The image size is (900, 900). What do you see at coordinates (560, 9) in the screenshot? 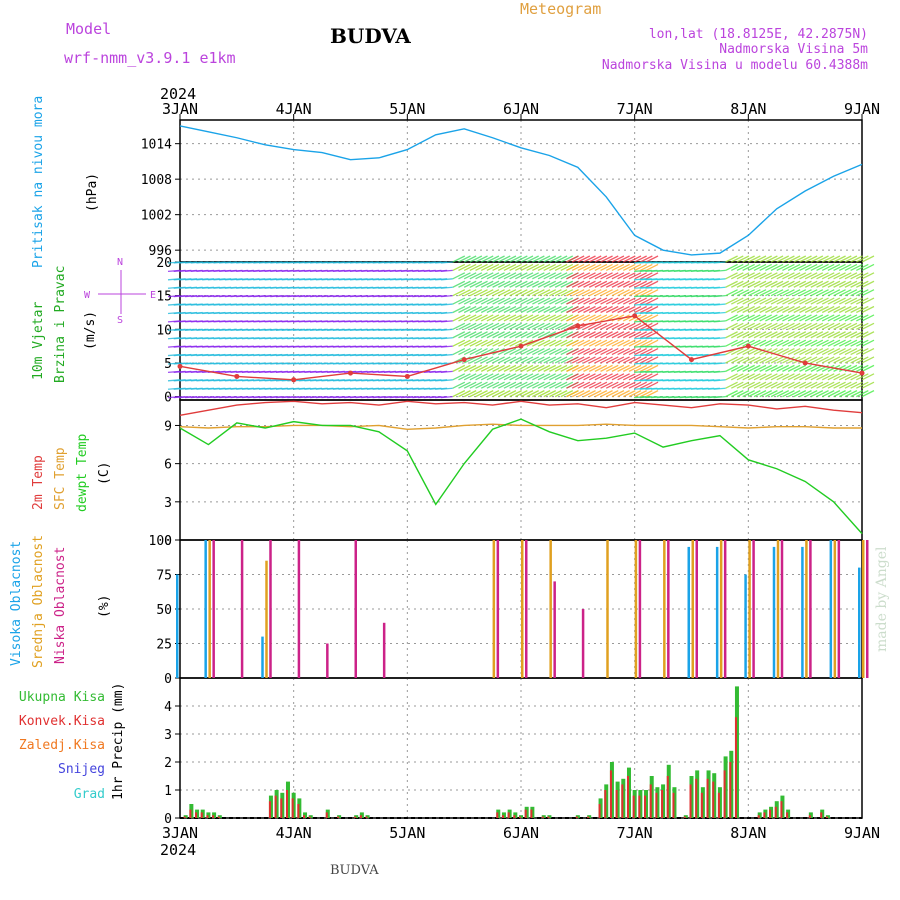
I see `meteogram-title: Meteogram` at bounding box center [560, 9].